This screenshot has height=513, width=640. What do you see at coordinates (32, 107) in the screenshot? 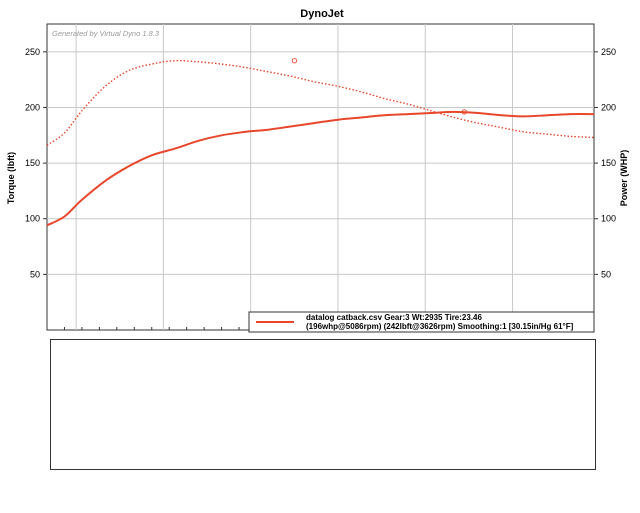
I see `y-tick-label-left: 200` at bounding box center [32, 107].